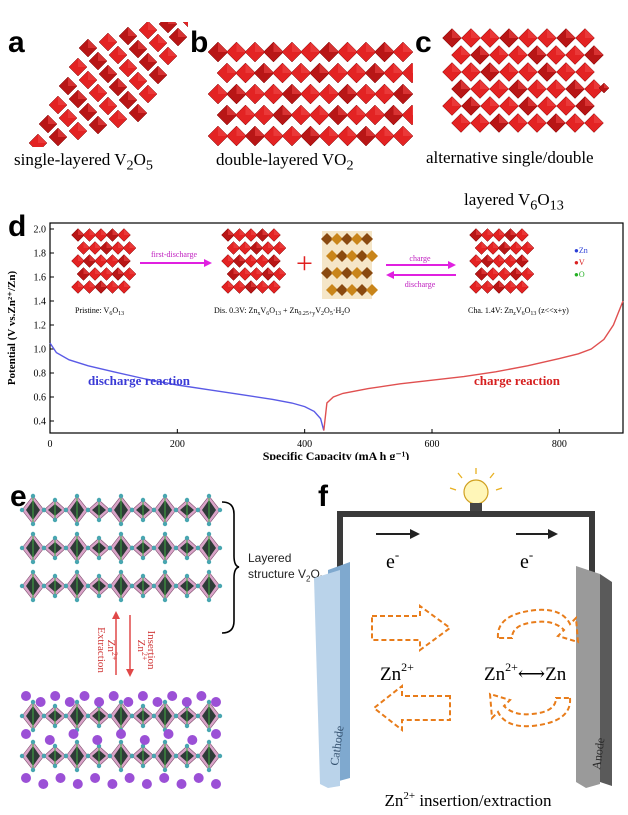  What do you see at coordinates (104, 261) in the screenshot?
I see `inset-pristine-structure` at bounding box center [104, 261].